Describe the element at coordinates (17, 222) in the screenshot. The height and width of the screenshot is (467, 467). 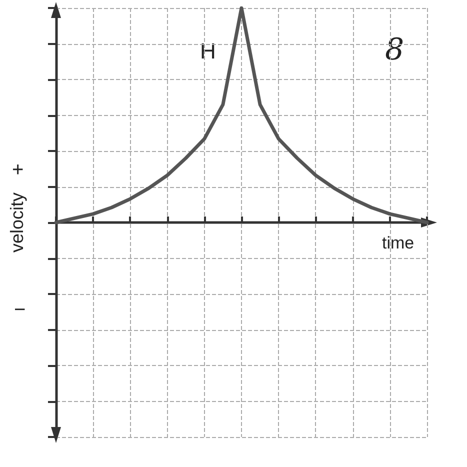
I see `y-axis-title: velocity` at that location.